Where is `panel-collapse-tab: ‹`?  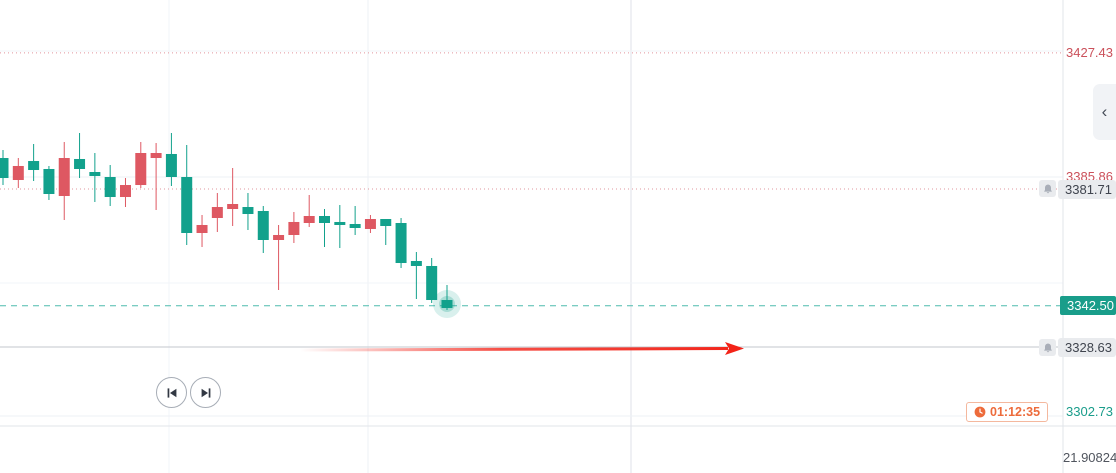
panel-collapse-tab: ‹ is located at coordinates (1104, 112).